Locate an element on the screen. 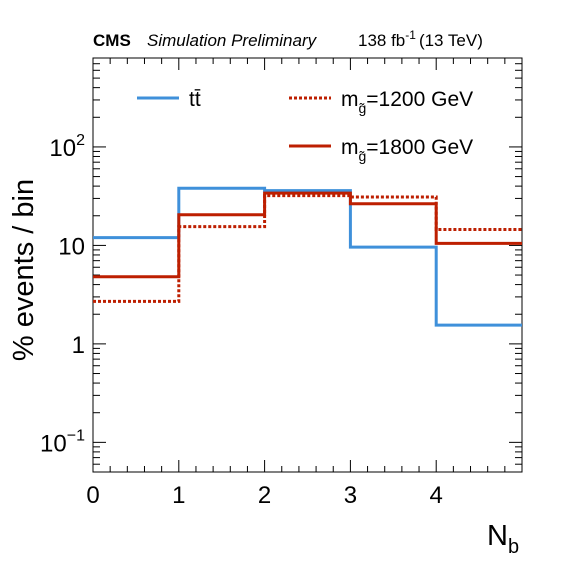  legend-label: mg̃=1800 GeV is located at coordinates (407, 150).